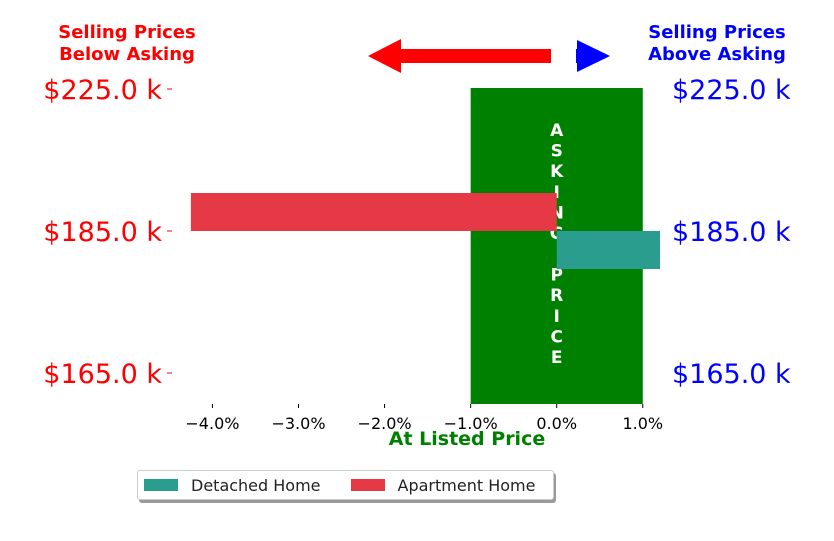 The image size is (834, 541). What do you see at coordinates (557, 358) in the screenshot?
I see `asking-band-letter: E` at bounding box center [557, 358].